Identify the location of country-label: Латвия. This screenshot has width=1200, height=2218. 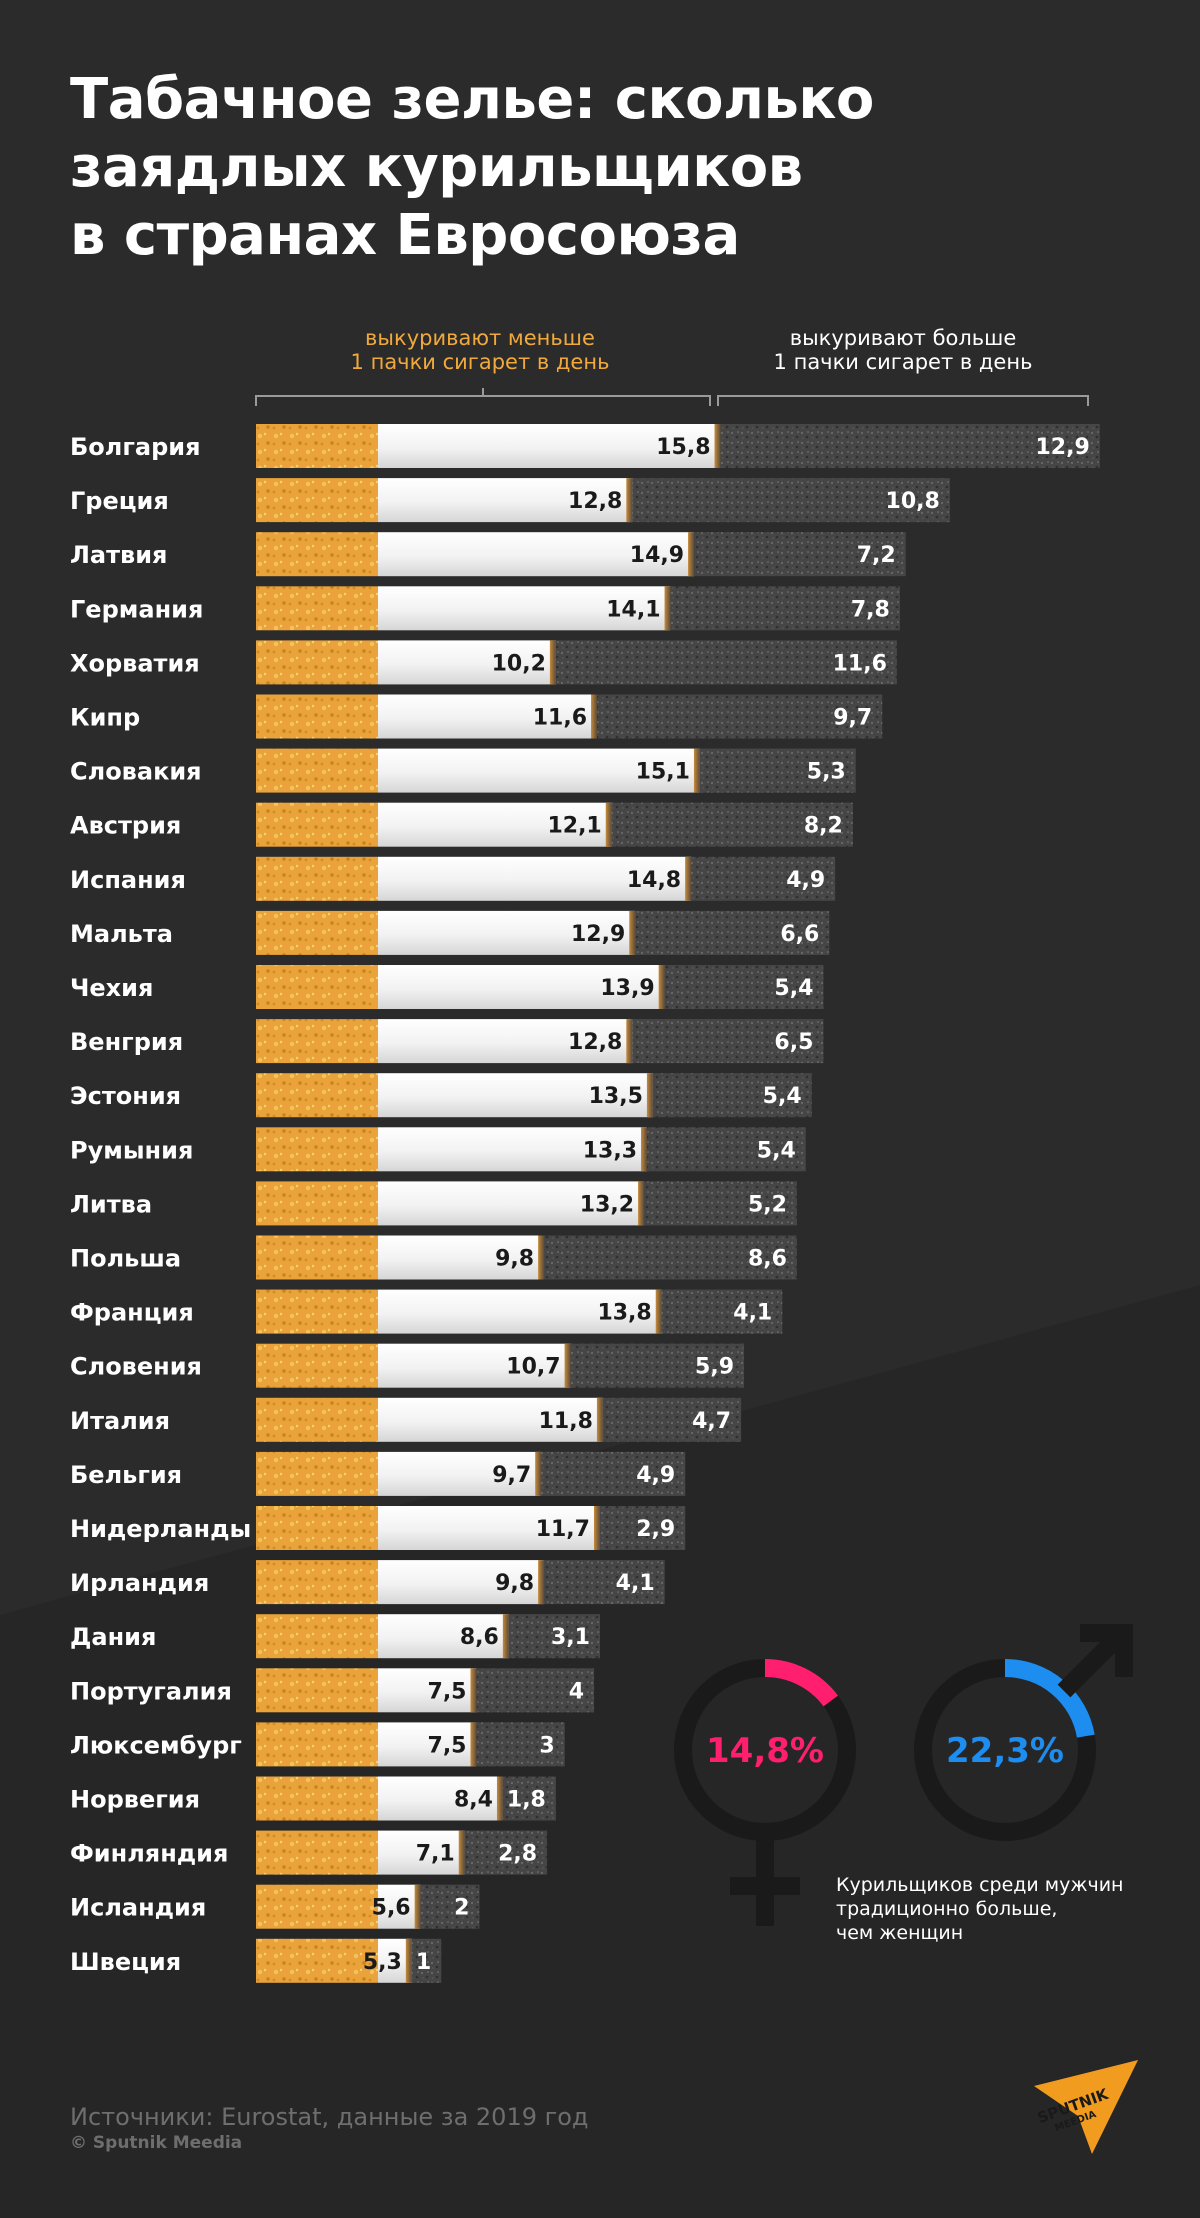
(118, 555).